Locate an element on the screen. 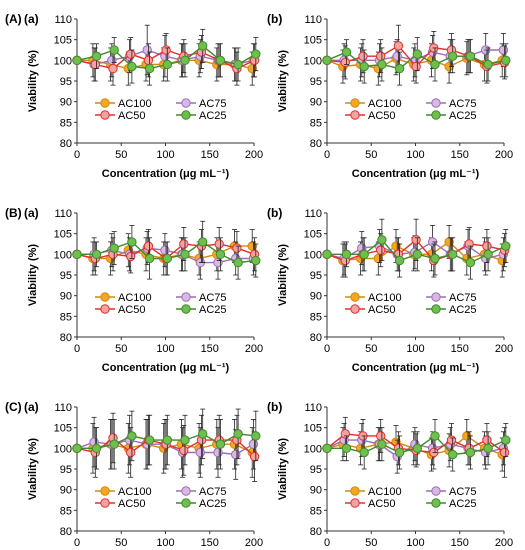 The image size is (525, 550). series-ac50 is located at coordinates (416, 248).